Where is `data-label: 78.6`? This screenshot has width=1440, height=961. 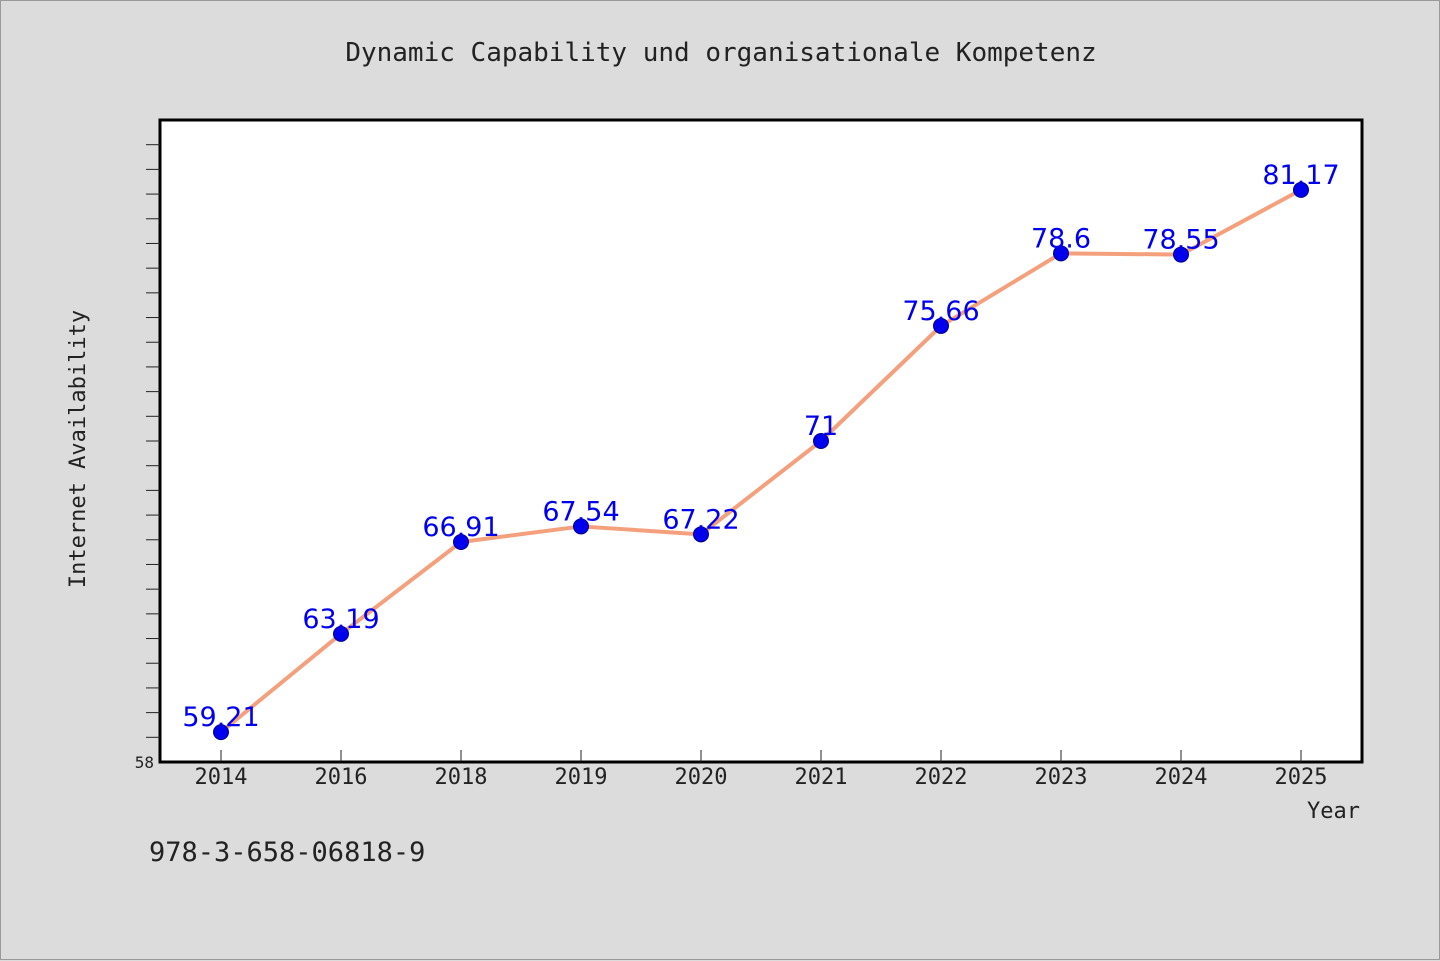 data-label: 78.6 is located at coordinates (1061, 238).